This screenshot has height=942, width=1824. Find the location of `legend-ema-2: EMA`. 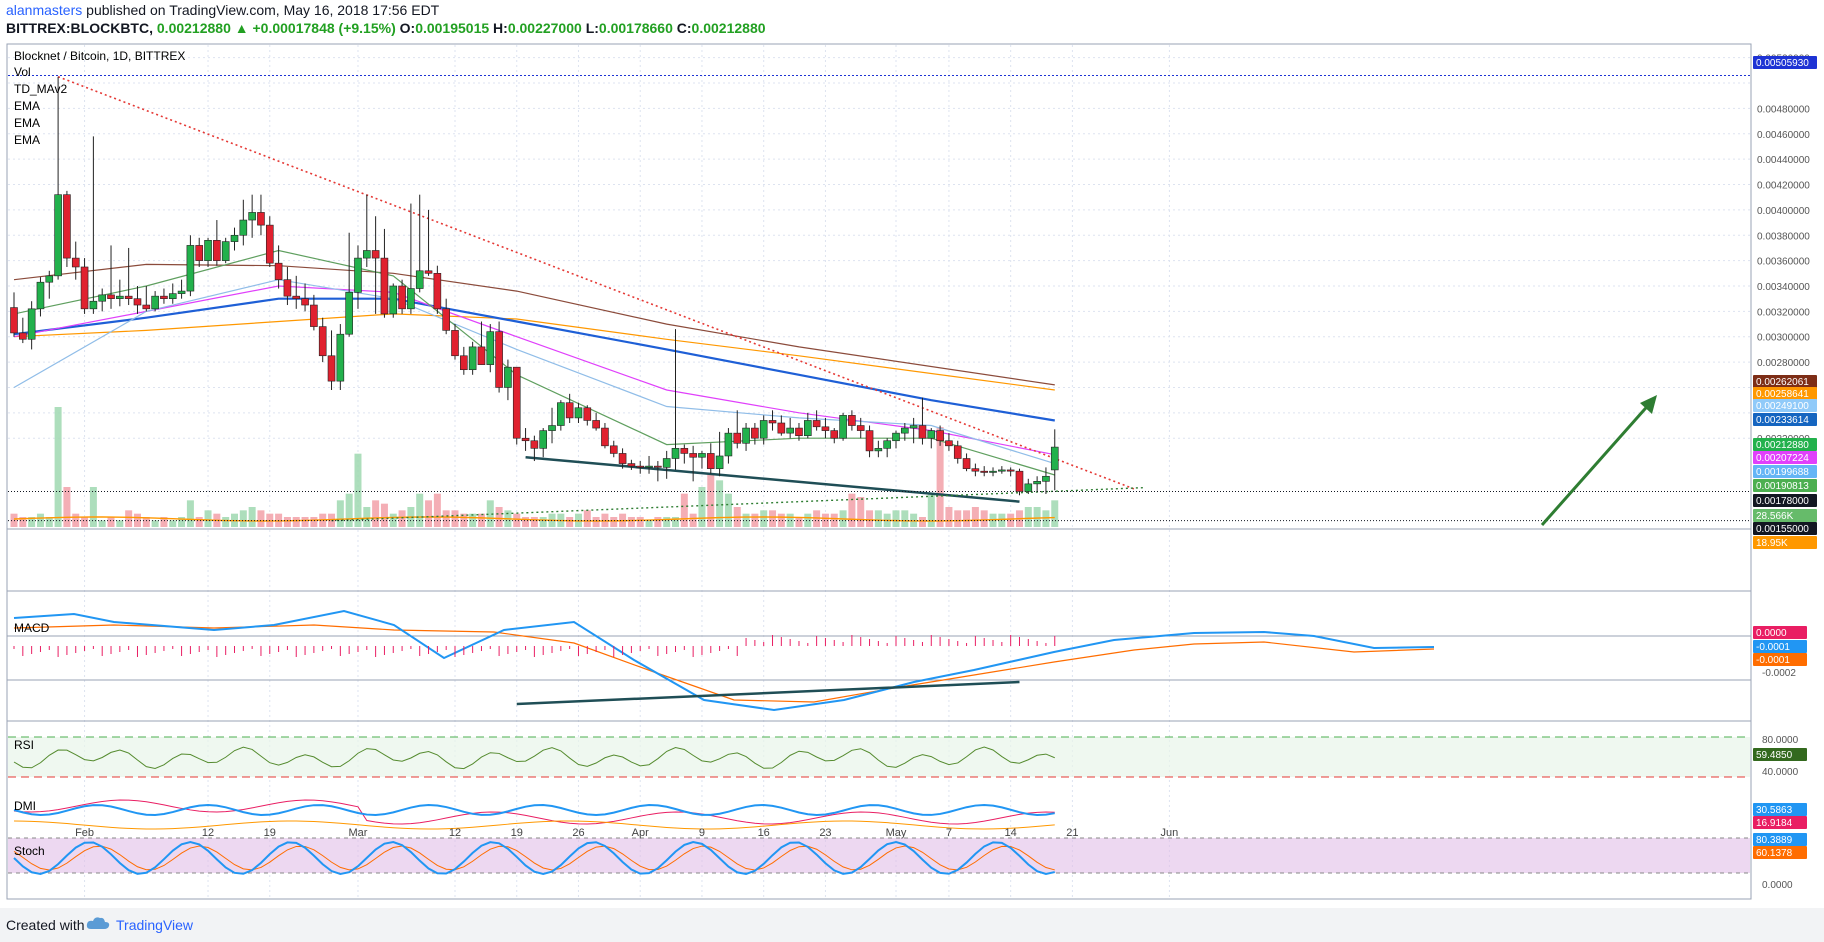

legend-ema-2: EMA is located at coordinates (27, 123).